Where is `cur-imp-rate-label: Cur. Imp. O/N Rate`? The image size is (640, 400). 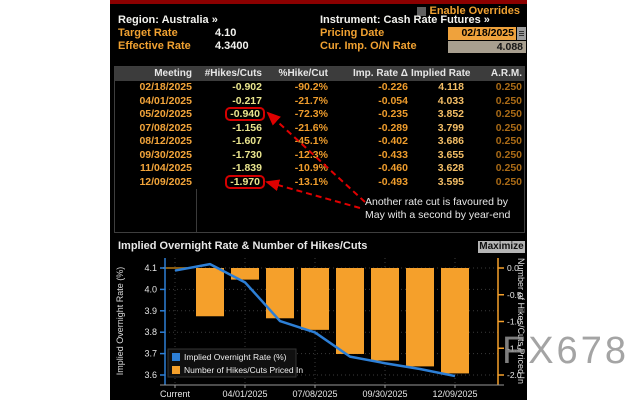
cur-imp-rate-label: Cur. Imp. O/N Rate is located at coordinates (368, 46).